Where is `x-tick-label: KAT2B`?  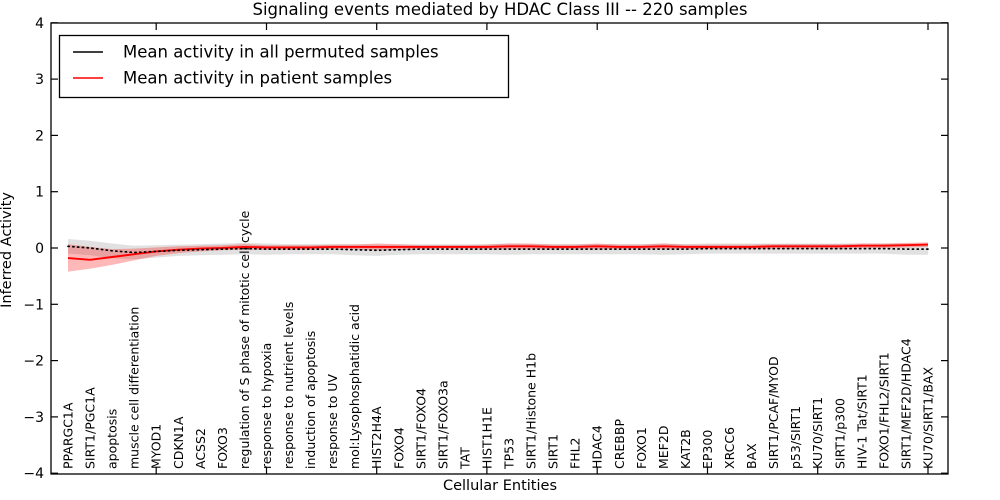
x-tick-label: KAT2B is located at coordinates (685, 449).